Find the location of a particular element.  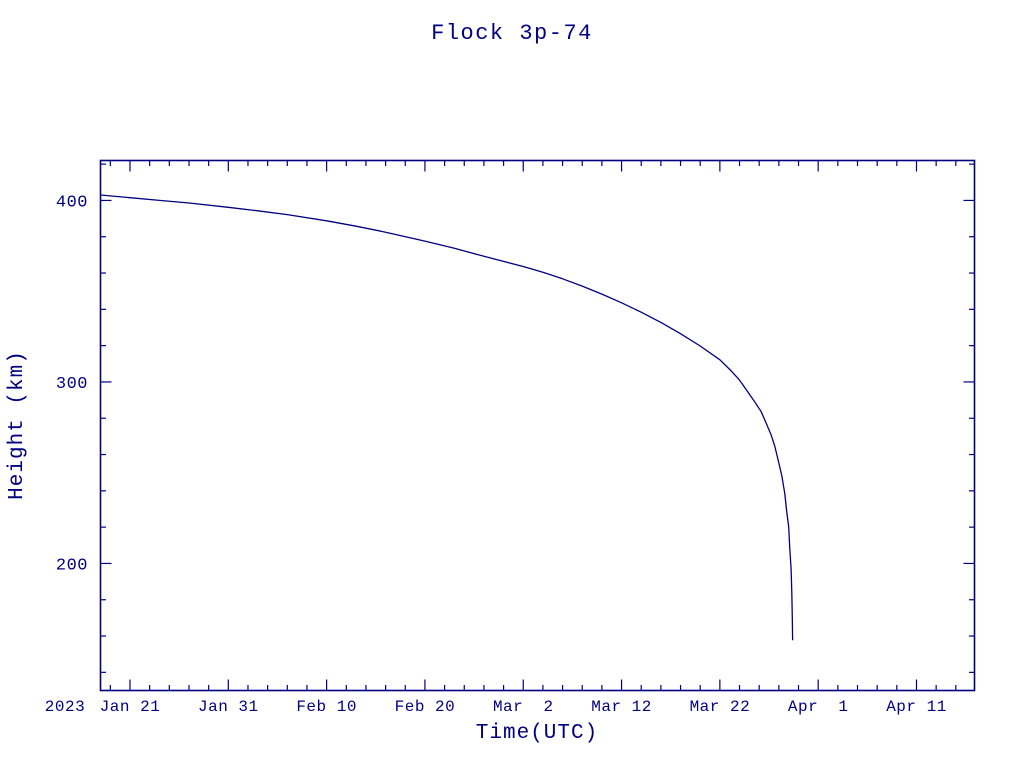

x-axis-label: Time(UTC) is located at coordinates (537, 733).